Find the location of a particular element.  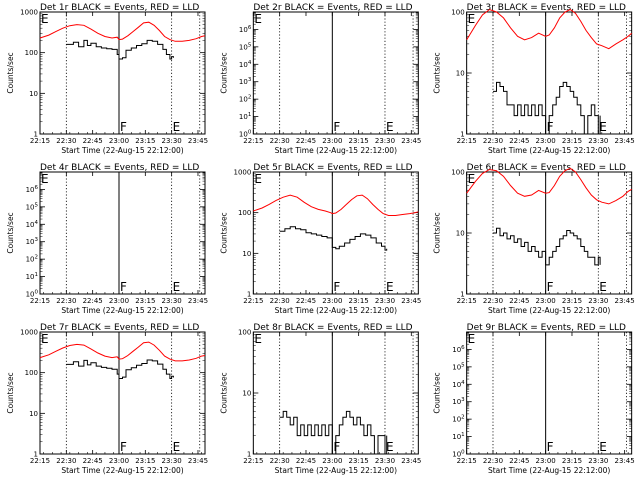

panel-title: Det 3r BLACK = Events, RED = LLD is located at coordinates (546, 8).